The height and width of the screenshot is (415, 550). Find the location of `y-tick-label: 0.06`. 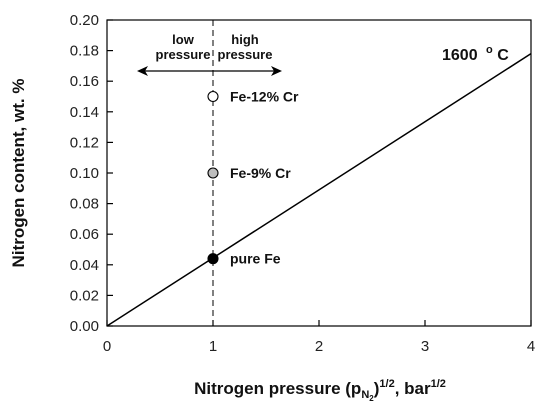

y-tick-label: 0.06 is located at coordinates (84, 234).